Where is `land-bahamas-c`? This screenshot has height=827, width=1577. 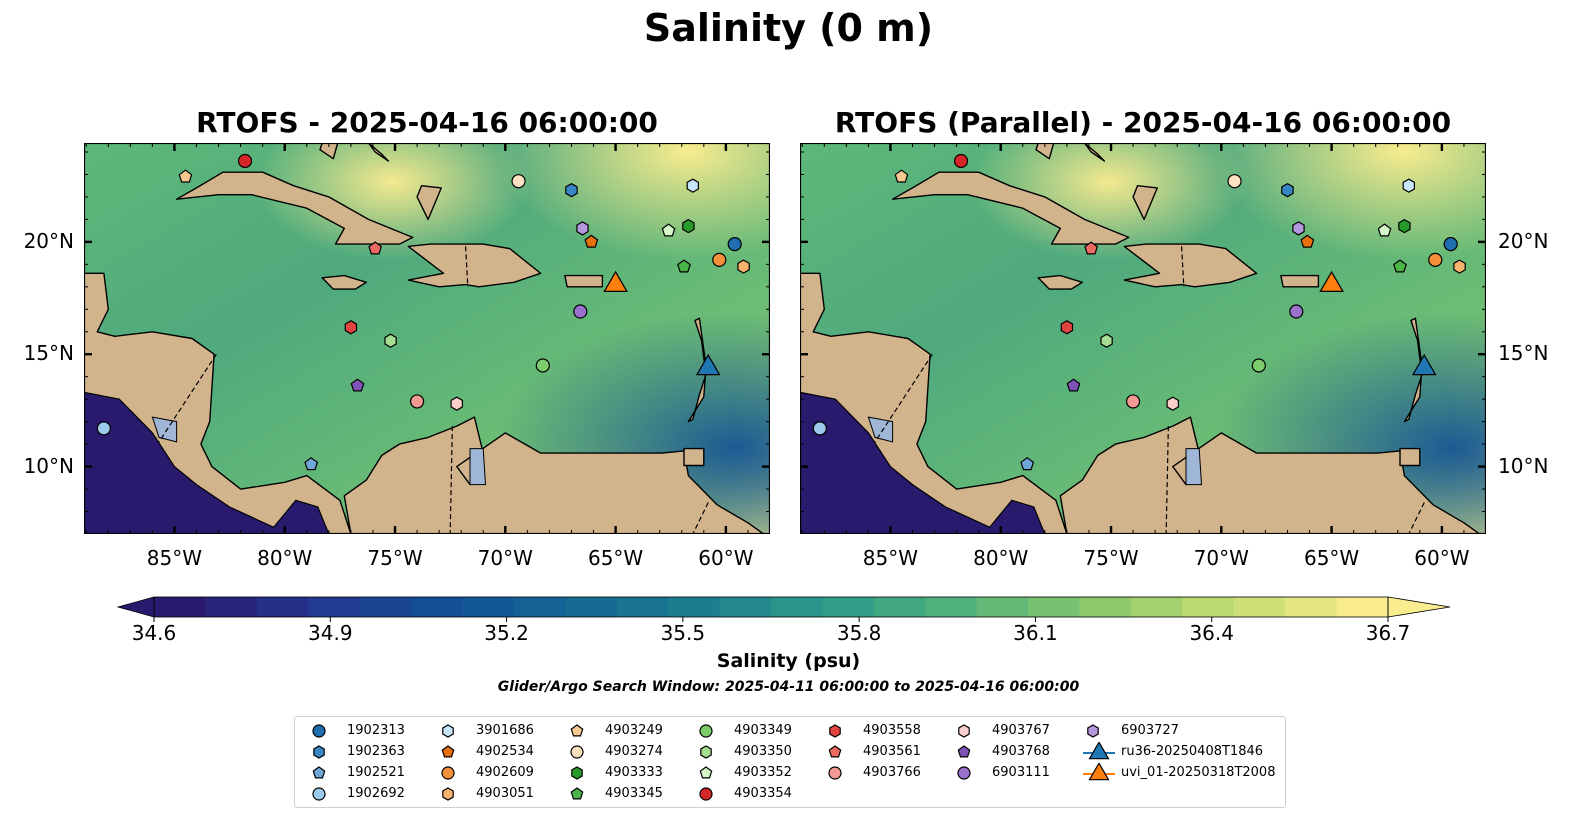 land-bahamas-c is located at coordinates (429, 203).